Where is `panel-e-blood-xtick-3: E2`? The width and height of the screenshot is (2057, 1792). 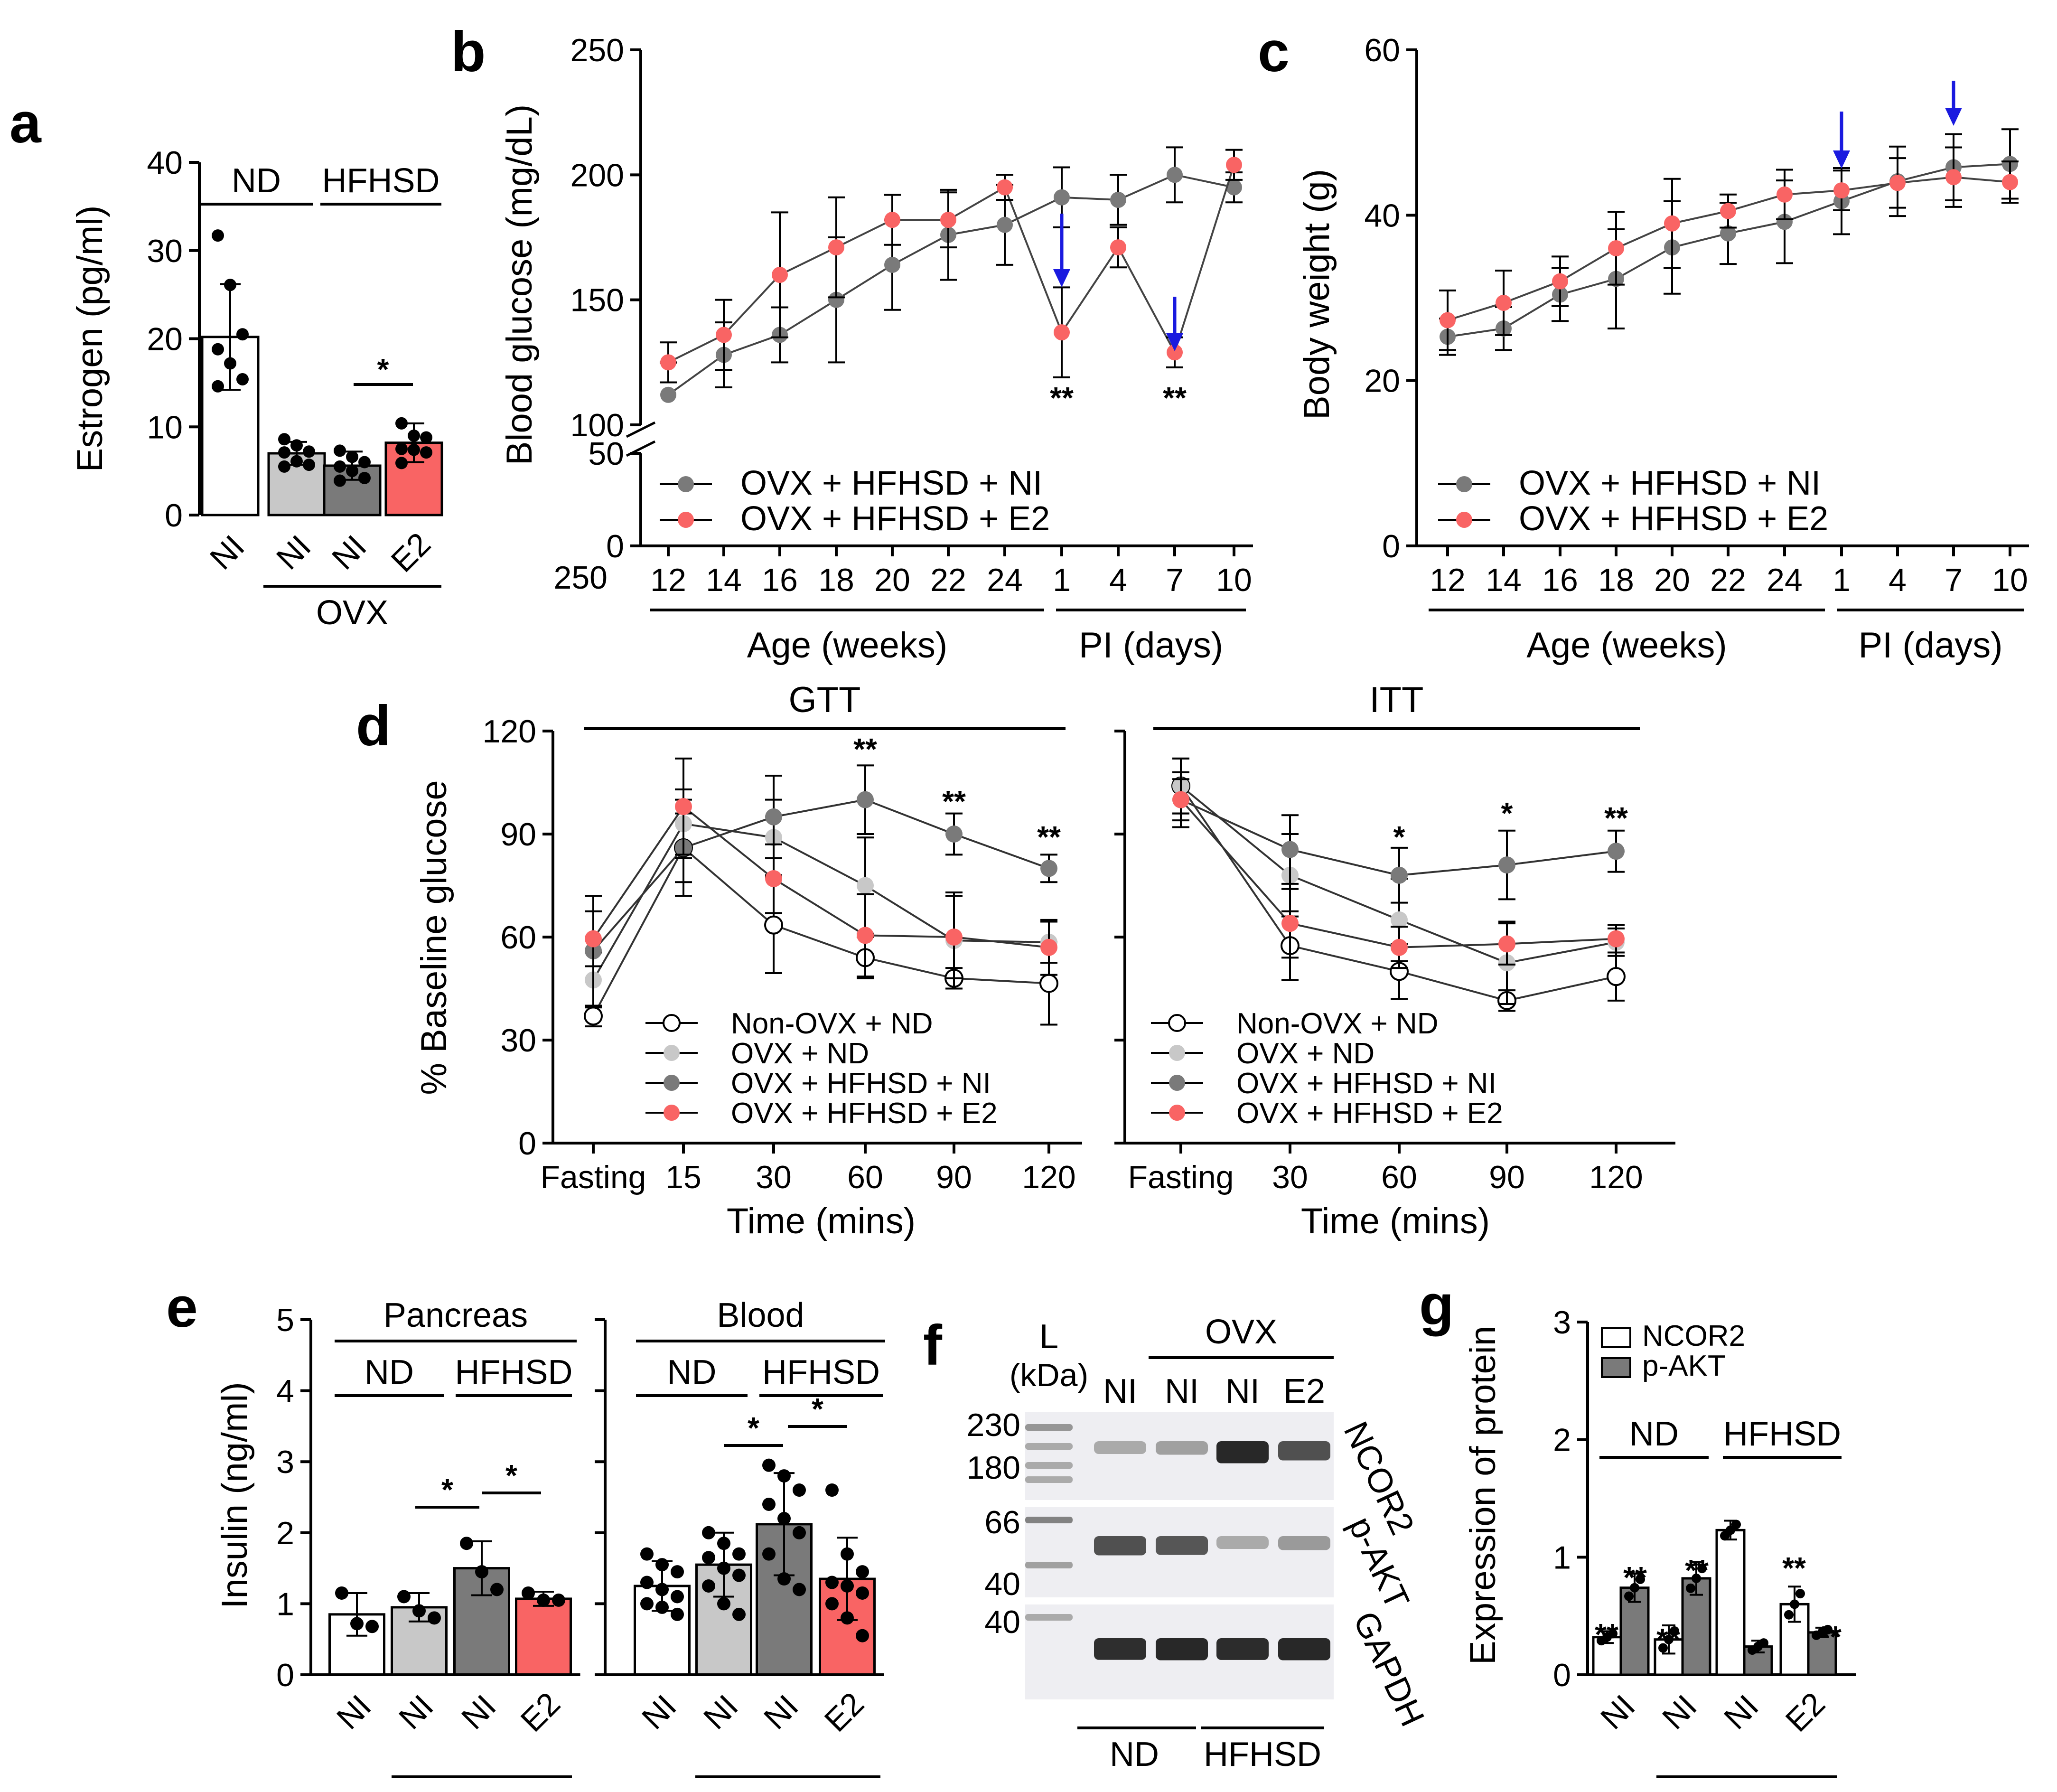 panel-e-blood-xtick-3: E2 is located at coordinates (844, 1712).